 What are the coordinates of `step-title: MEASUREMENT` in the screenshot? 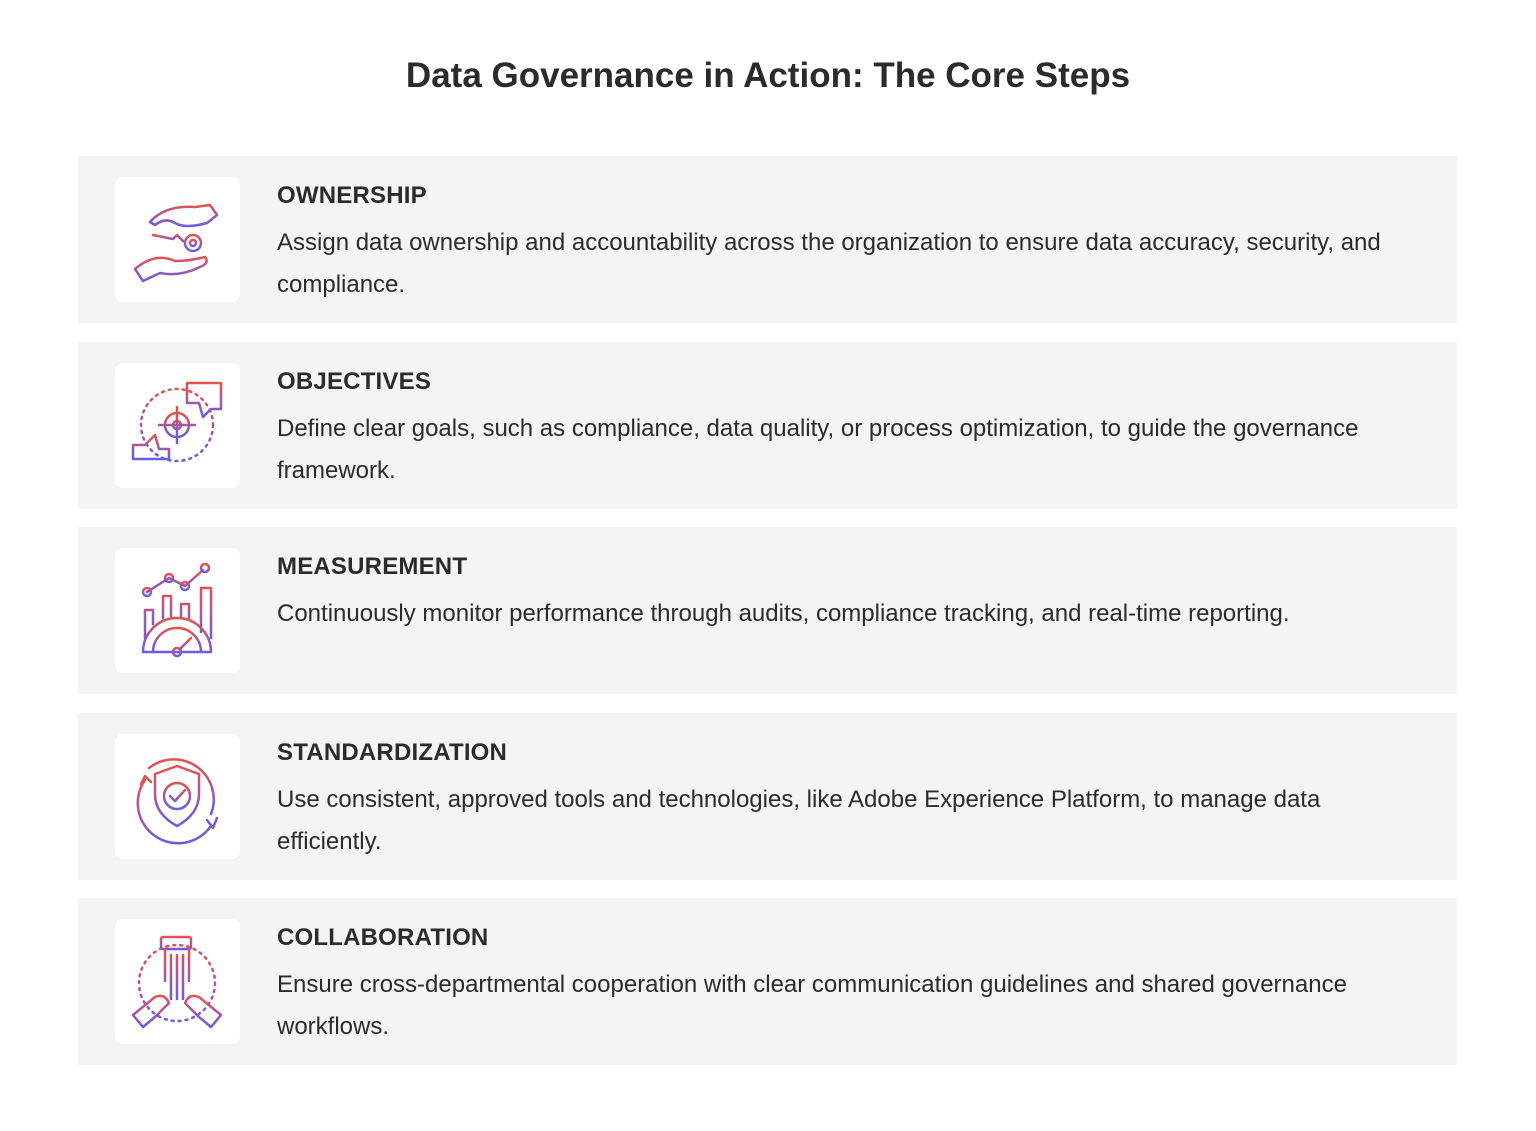 It's located at (372, 566).